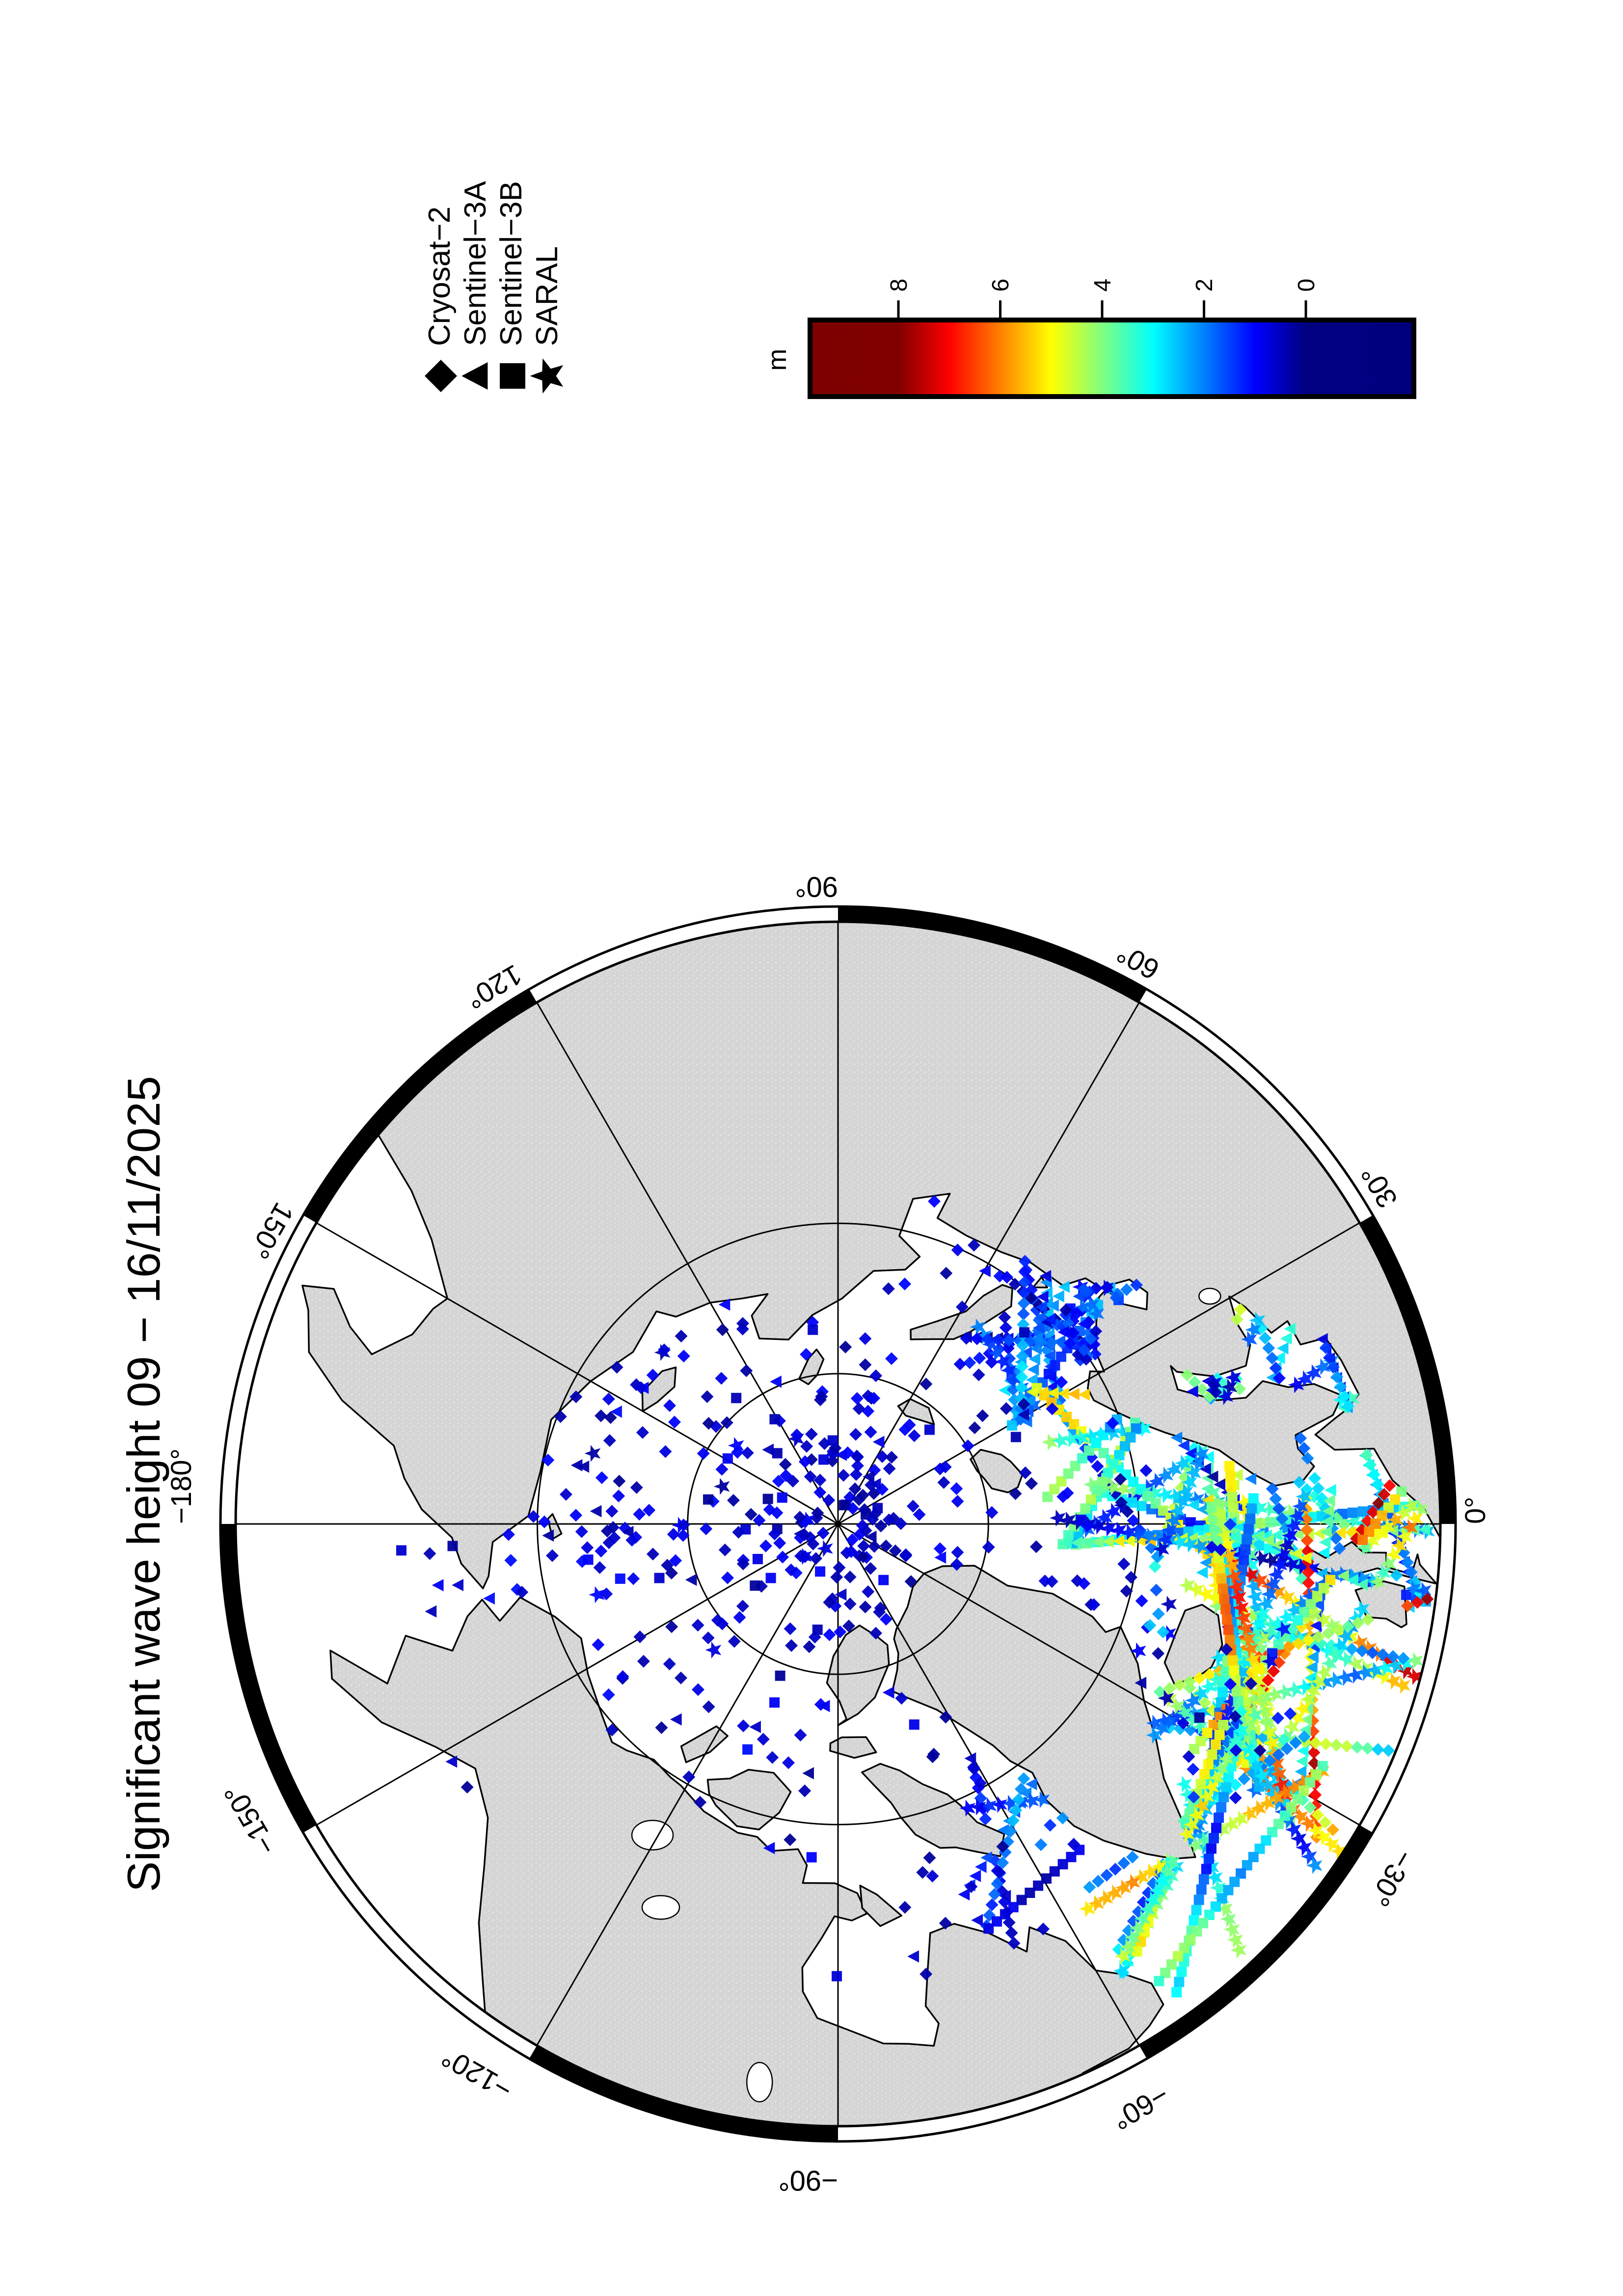 The width and height of the screenshot is (1623, 2296). What do you see at coordinates (739, 1861) in the screenshot?
I see `coastline-north_america` at bounding box center [739, 1861].